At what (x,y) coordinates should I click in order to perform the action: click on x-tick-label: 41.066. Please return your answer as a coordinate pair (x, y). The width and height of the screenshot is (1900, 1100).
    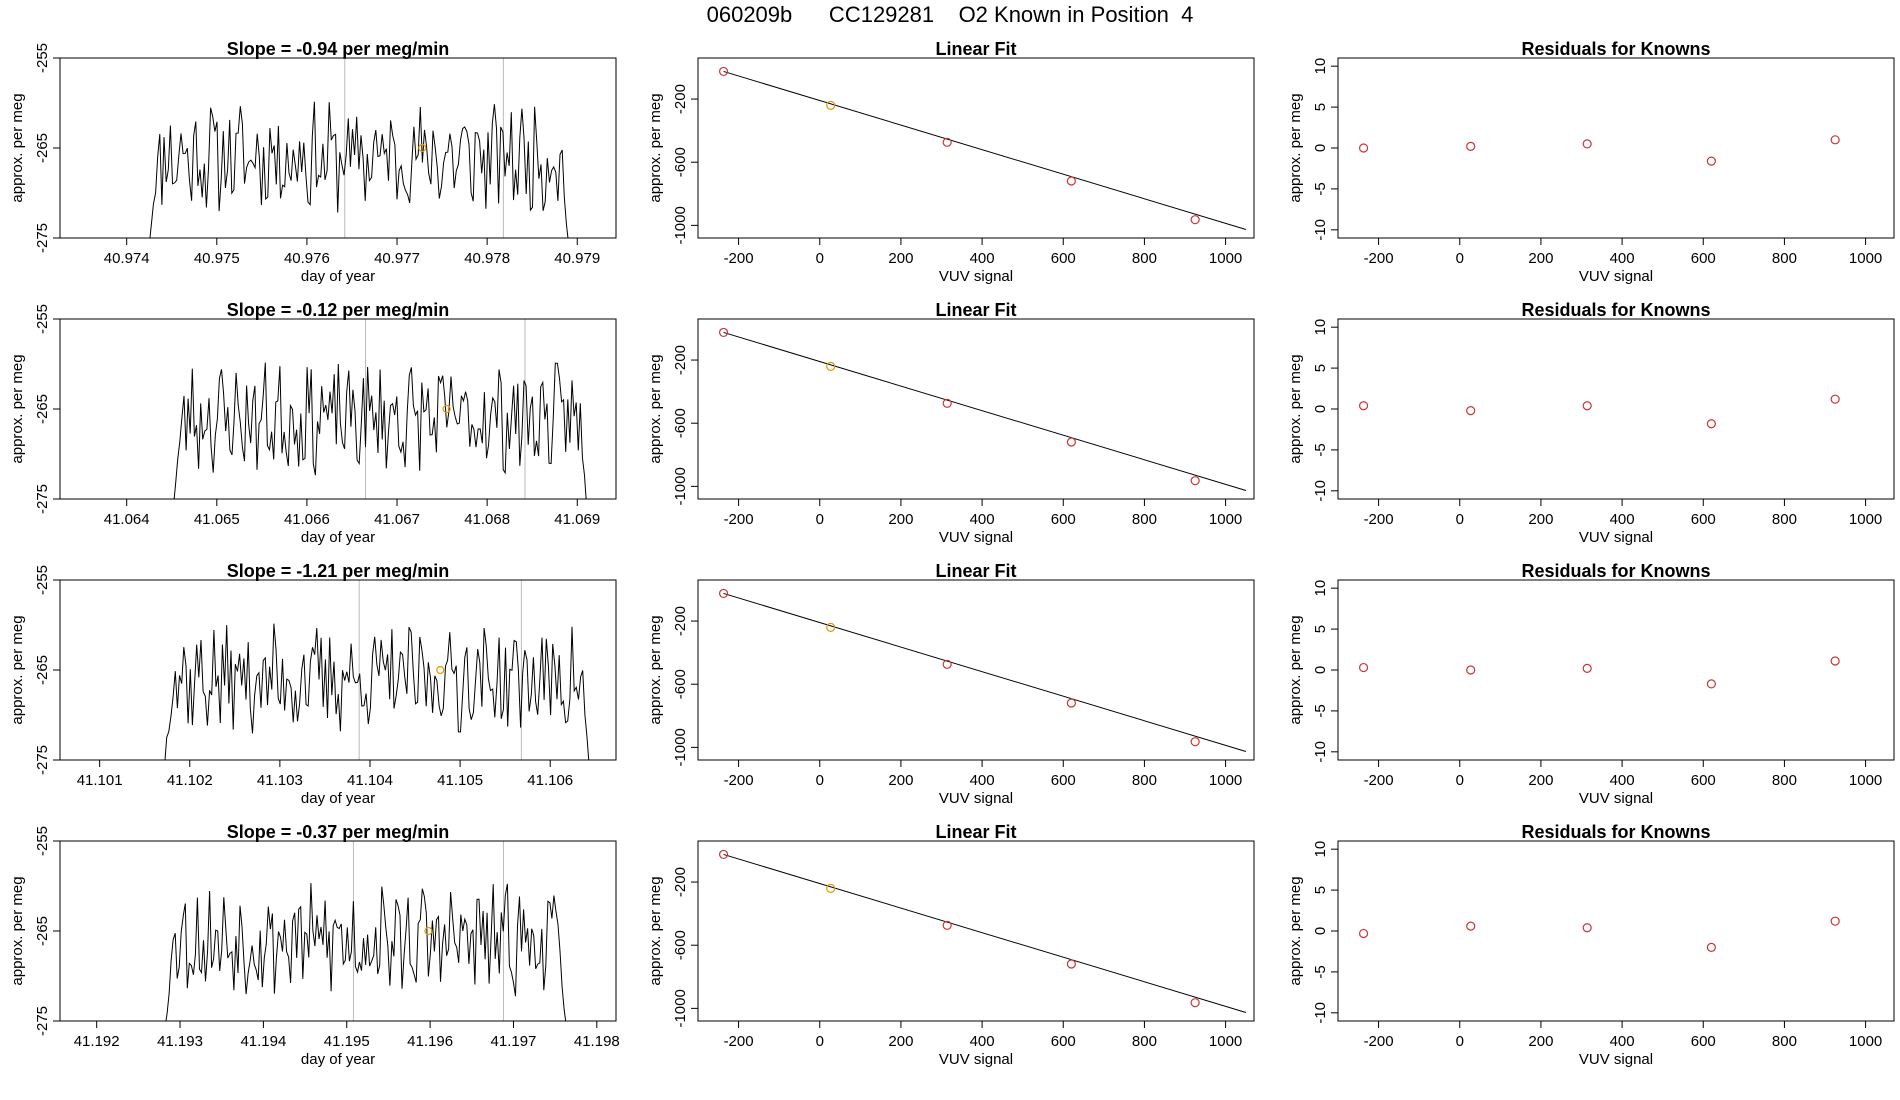
    Looking at the image, I should click on (307, 519).